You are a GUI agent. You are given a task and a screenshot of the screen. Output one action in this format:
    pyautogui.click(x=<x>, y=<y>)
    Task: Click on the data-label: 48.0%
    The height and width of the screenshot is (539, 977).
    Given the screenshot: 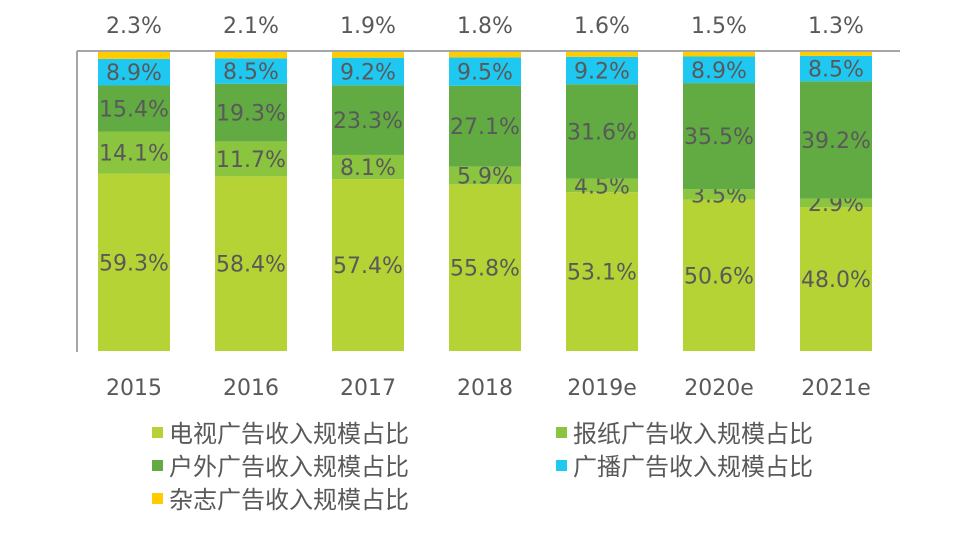 What is the action you would take?
    pyautogui.click(x=836, y=280)
    